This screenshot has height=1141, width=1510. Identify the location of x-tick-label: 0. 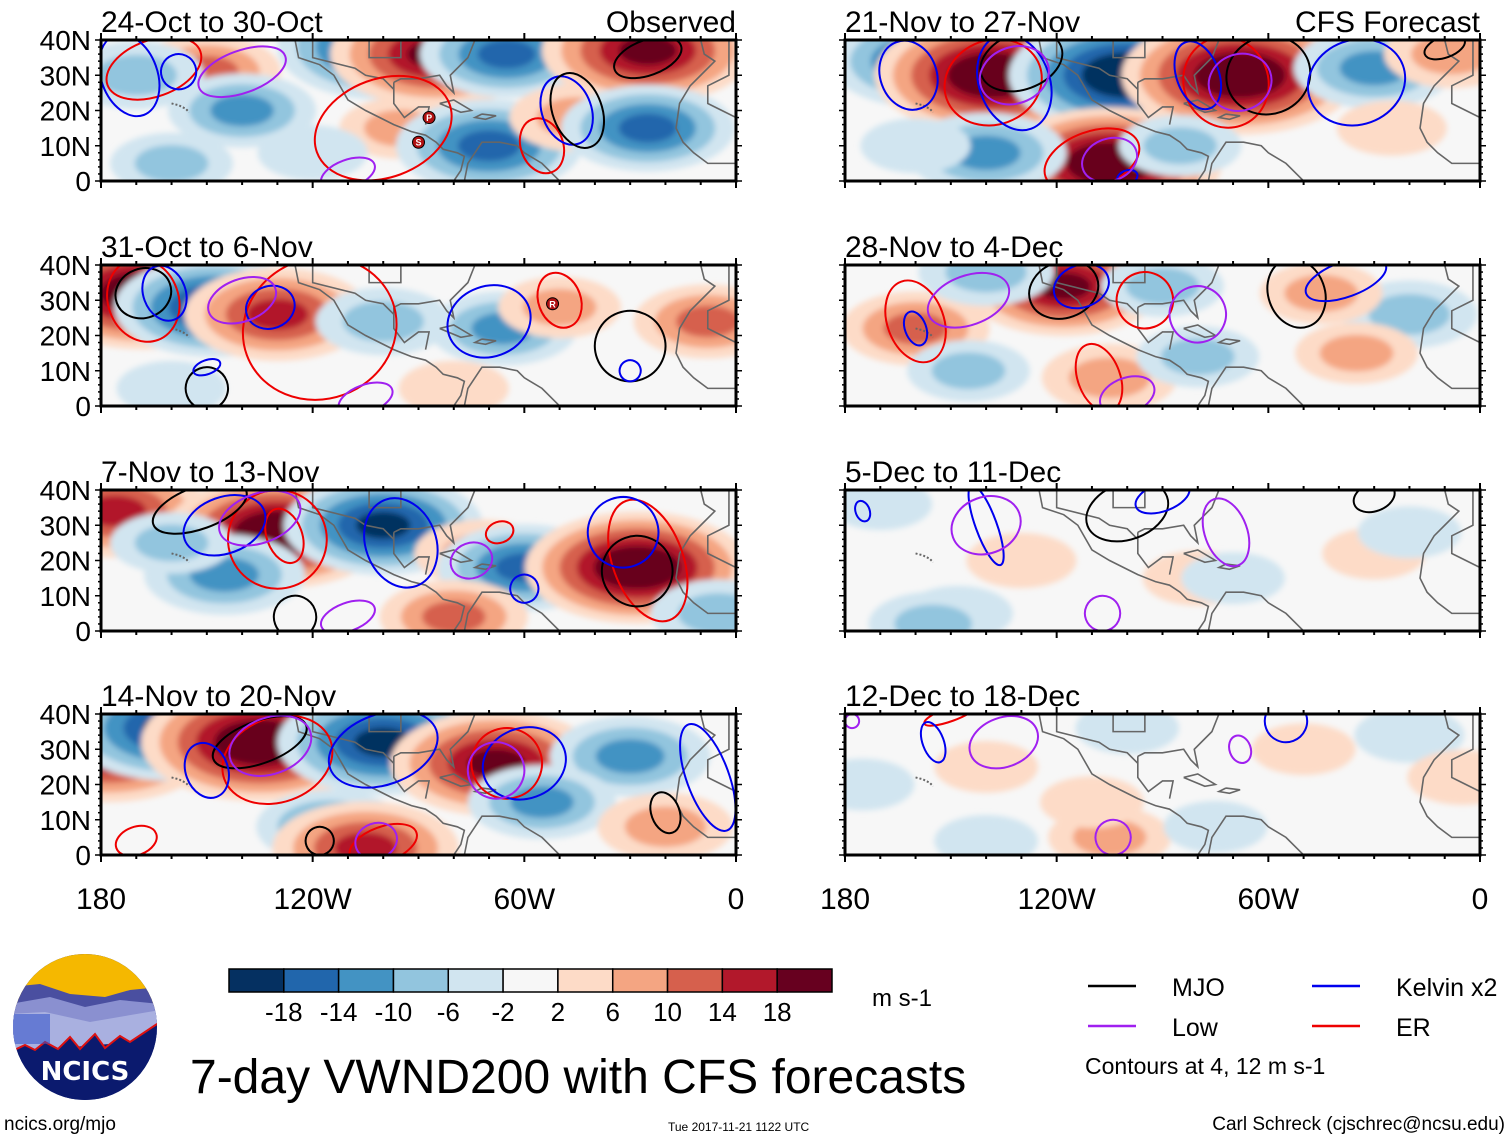
(736, 899).